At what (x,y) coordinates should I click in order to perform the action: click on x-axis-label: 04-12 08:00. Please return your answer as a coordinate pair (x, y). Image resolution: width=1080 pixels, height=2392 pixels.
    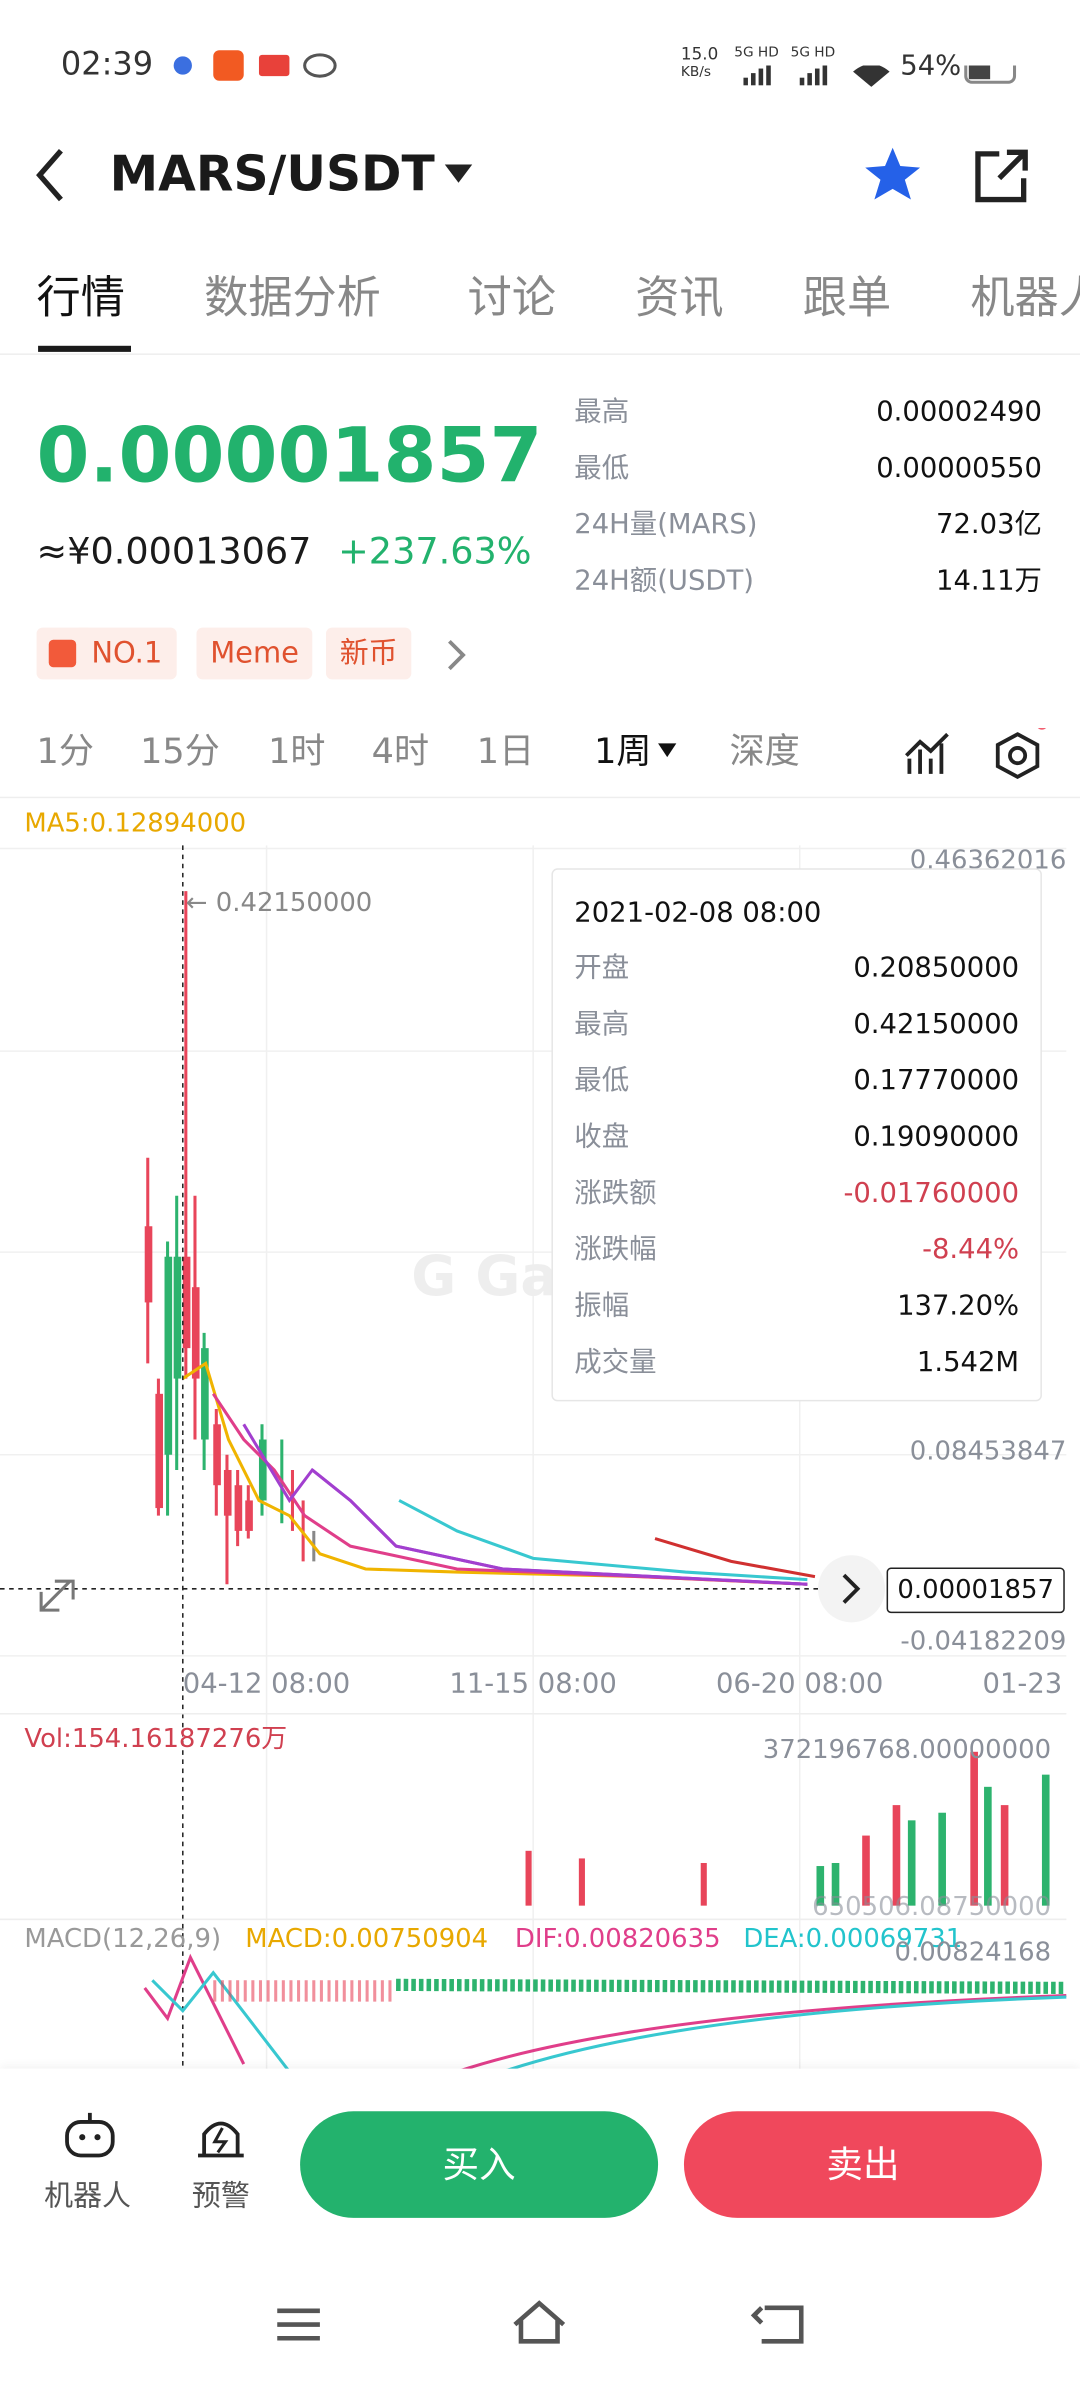
    Looking at the image, I should click on (266, 1684).